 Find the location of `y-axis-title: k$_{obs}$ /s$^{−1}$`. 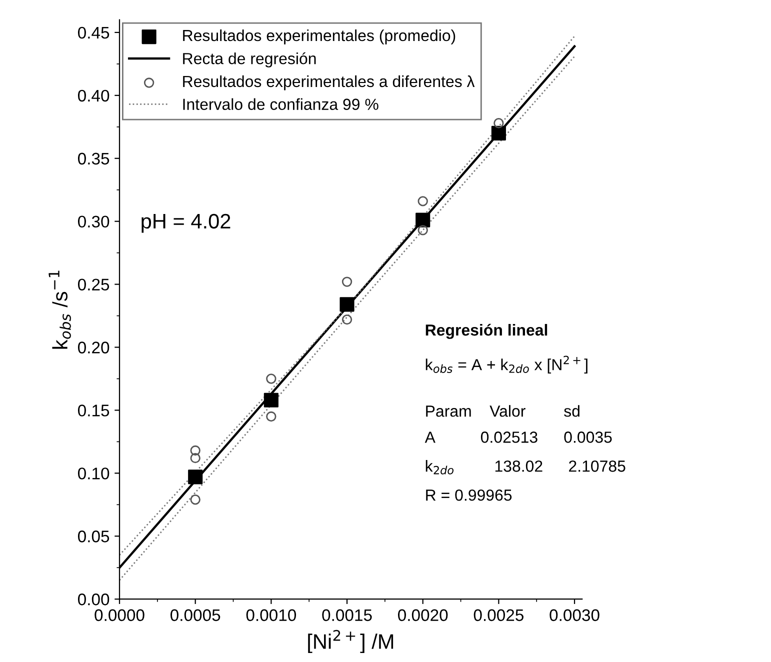

y-axis-title: k$_{obs}$ /s$^{−1}$ is located at coordinates (59, 309).